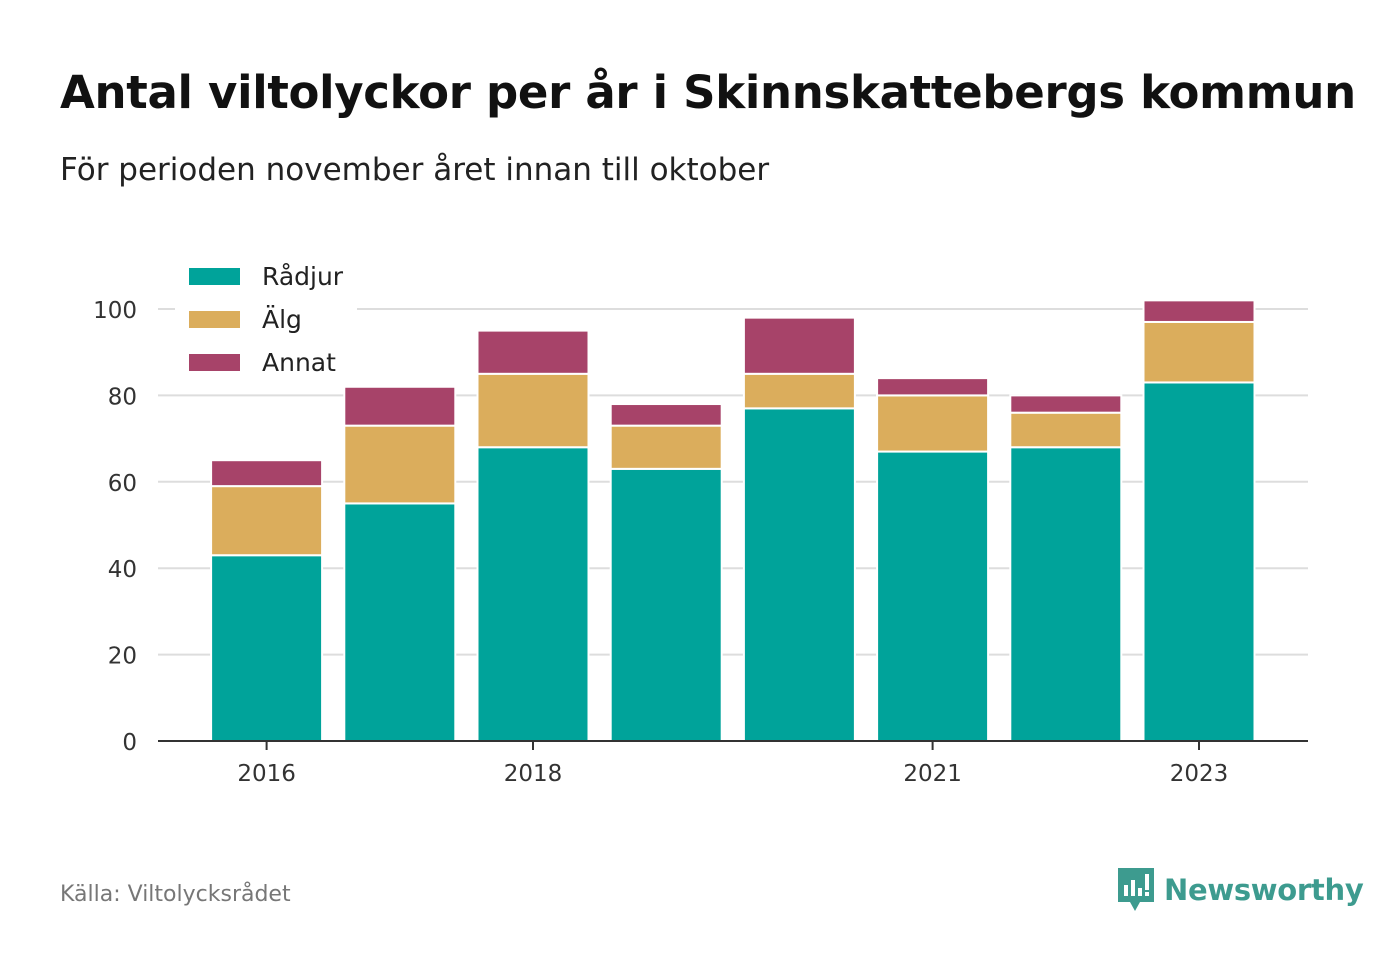 The image size is (1400, 973). I want to click on bar-annat-2019, so click(666, 415).